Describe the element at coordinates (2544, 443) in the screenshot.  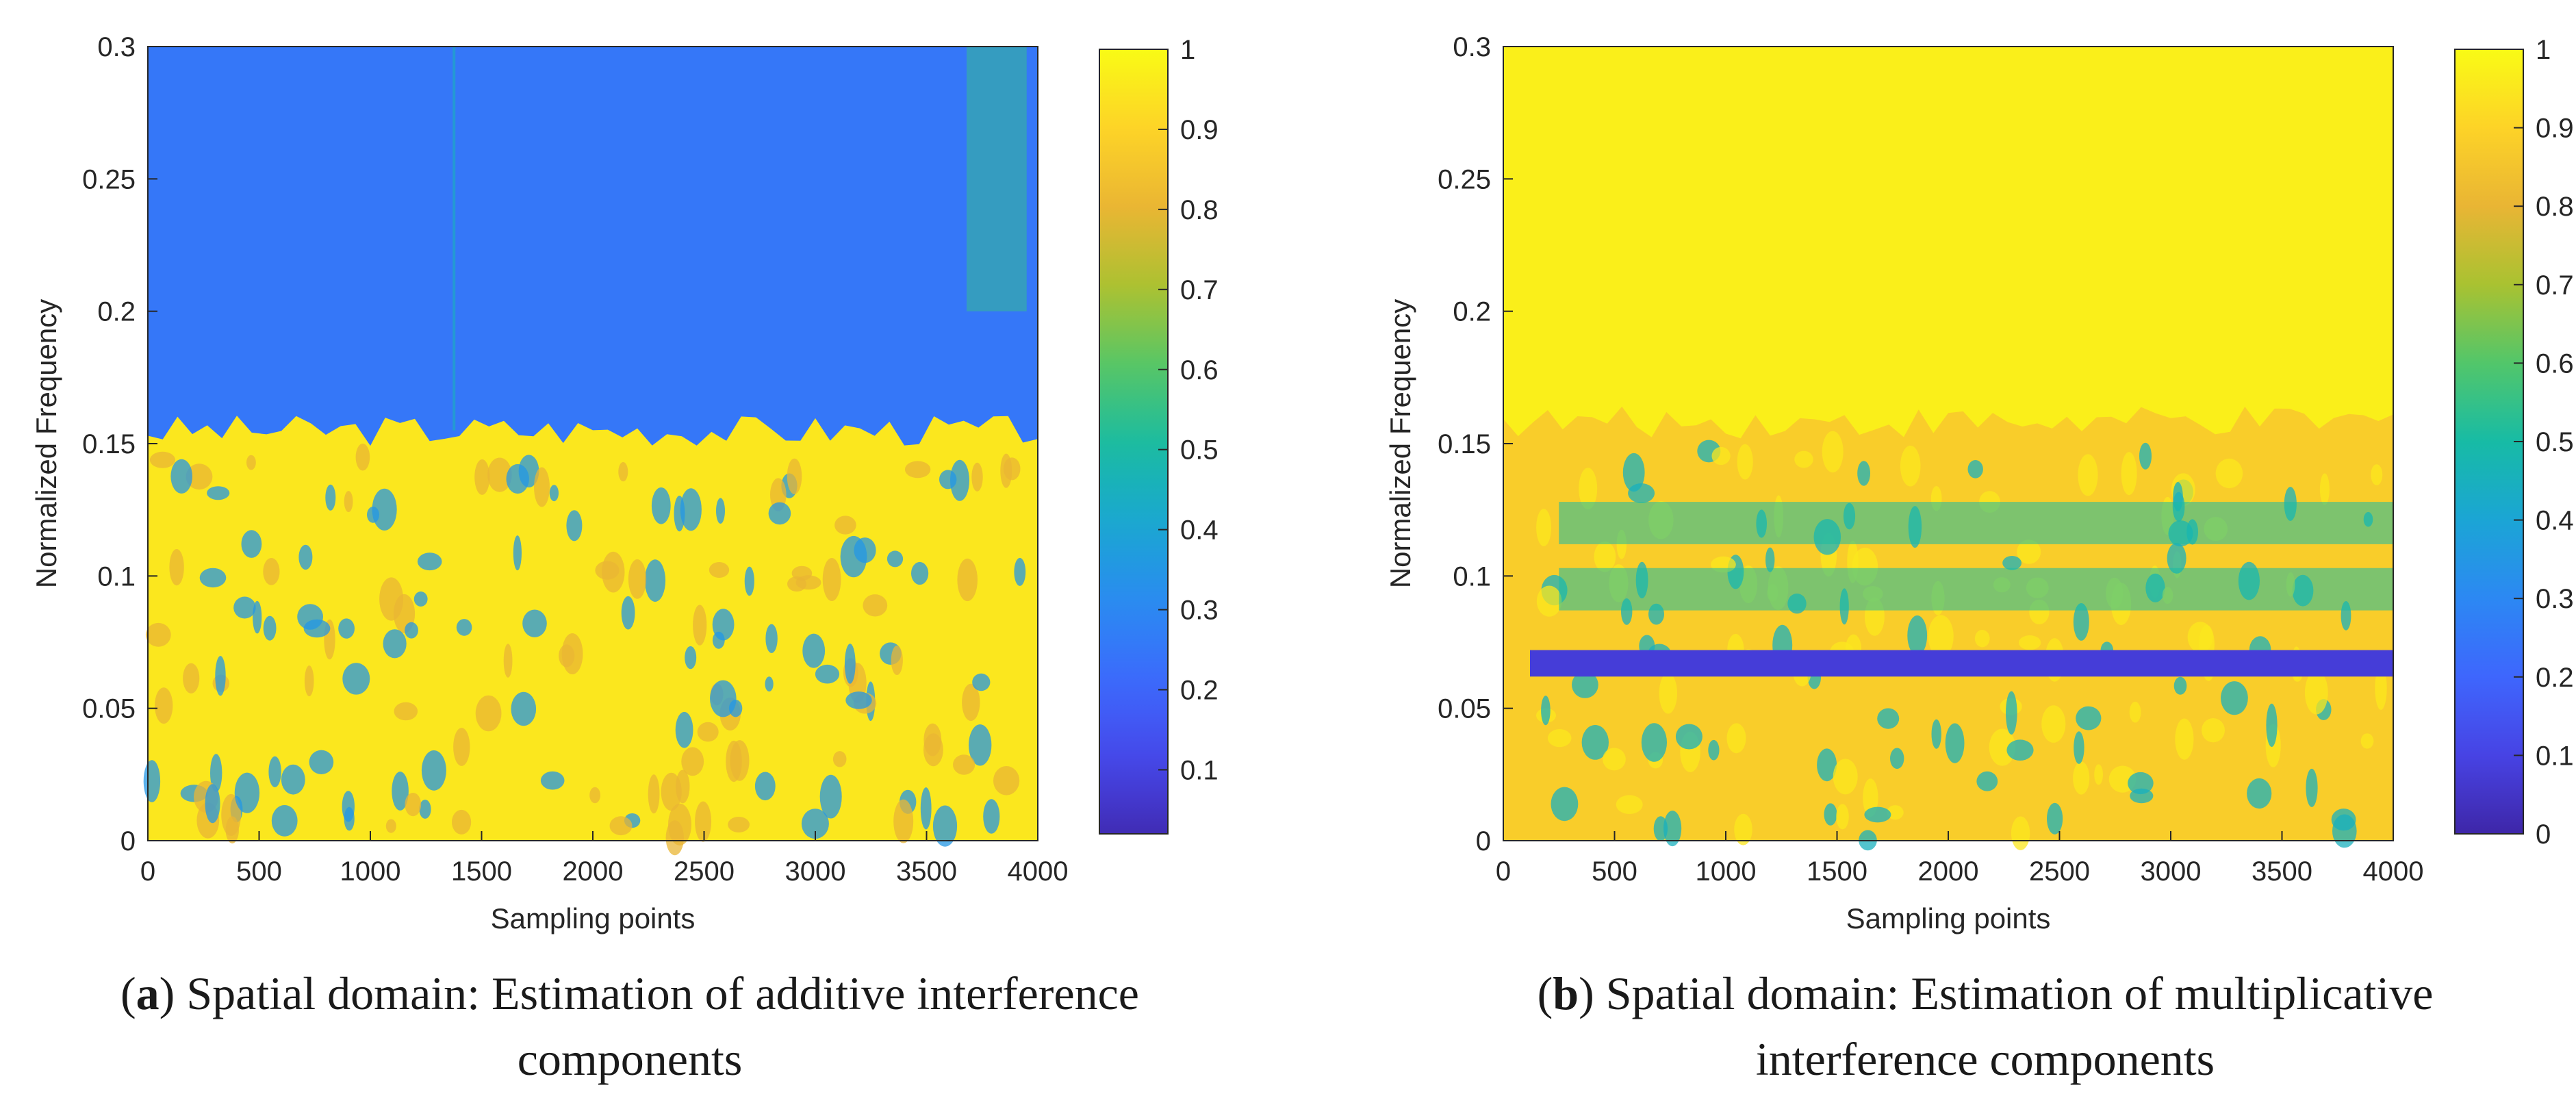
I see `panel-b-colorbar-ticks: 0 0.1 0.2 0.3 0.4 0.5 0.6 0.7 0.8 0.9 1` at that location.